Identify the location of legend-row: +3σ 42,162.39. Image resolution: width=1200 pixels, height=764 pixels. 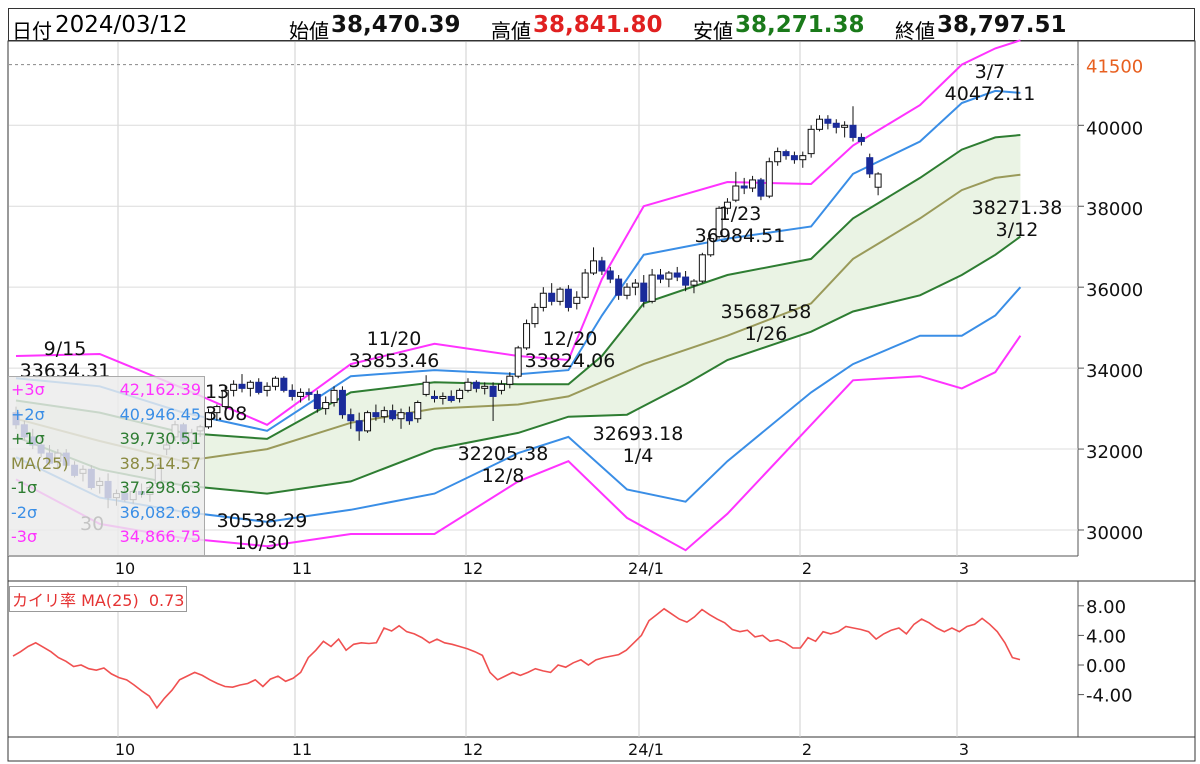
(107, 392).